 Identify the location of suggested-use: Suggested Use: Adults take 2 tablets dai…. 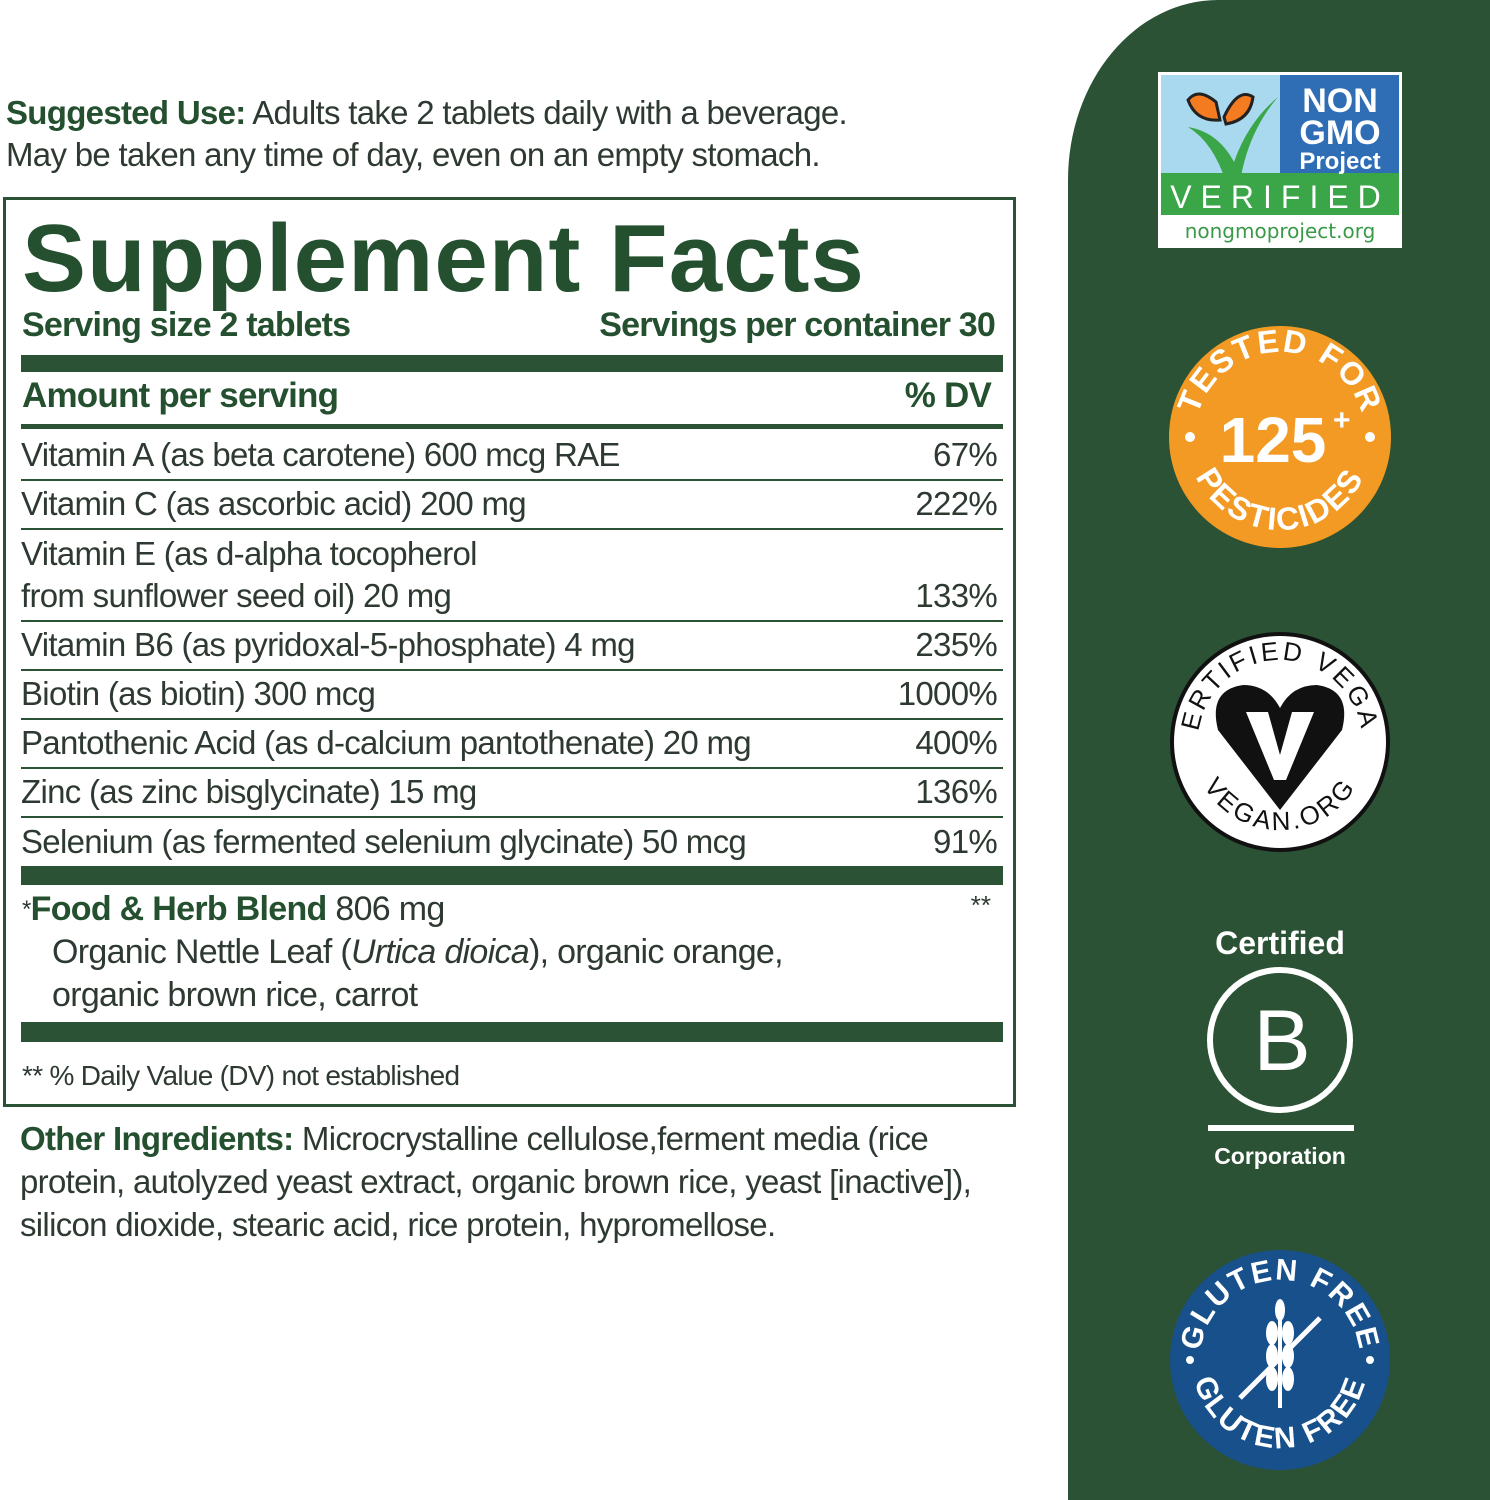
(427, 134).